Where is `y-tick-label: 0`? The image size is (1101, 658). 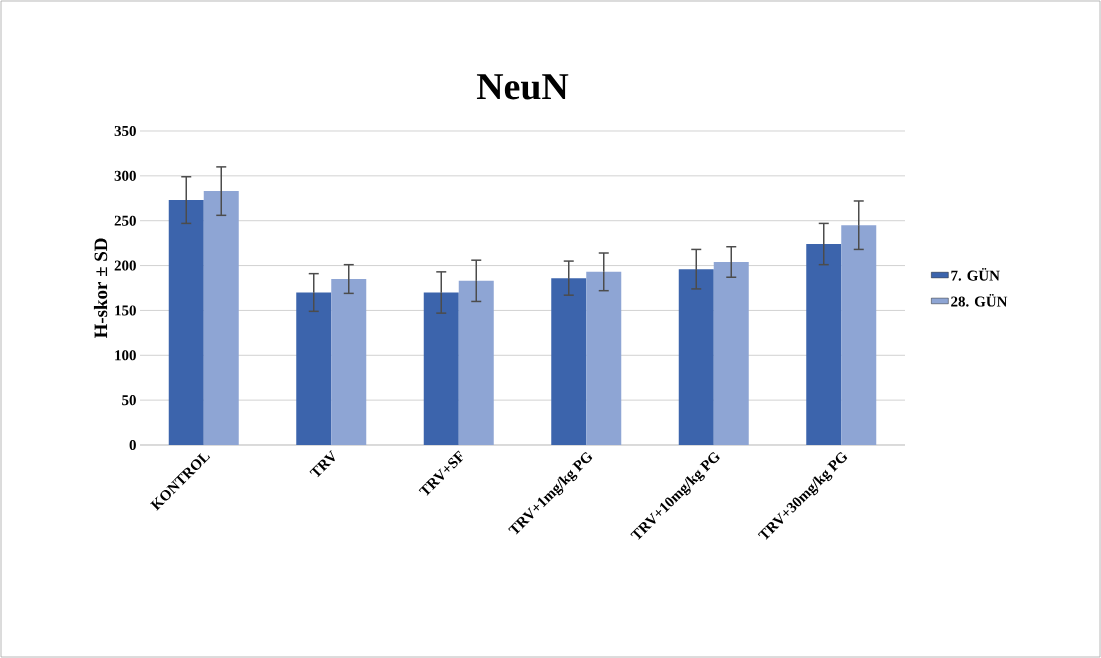 y-tick-label: 0 is located at coordinates (132, 445).